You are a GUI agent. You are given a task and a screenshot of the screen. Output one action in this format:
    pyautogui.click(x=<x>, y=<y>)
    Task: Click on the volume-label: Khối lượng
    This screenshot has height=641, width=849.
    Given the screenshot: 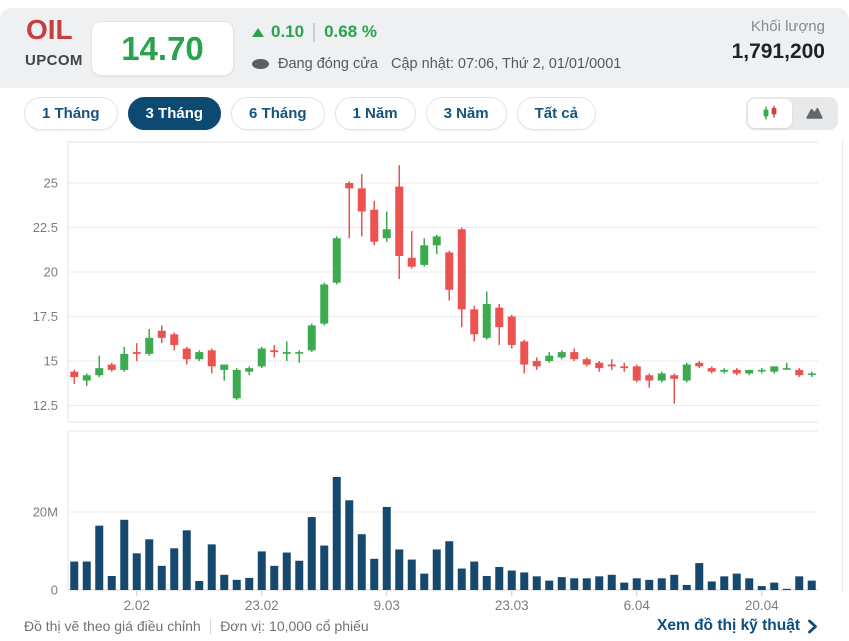 What is the action you would take?
    pyautogui.click(x=787, y=26)
    